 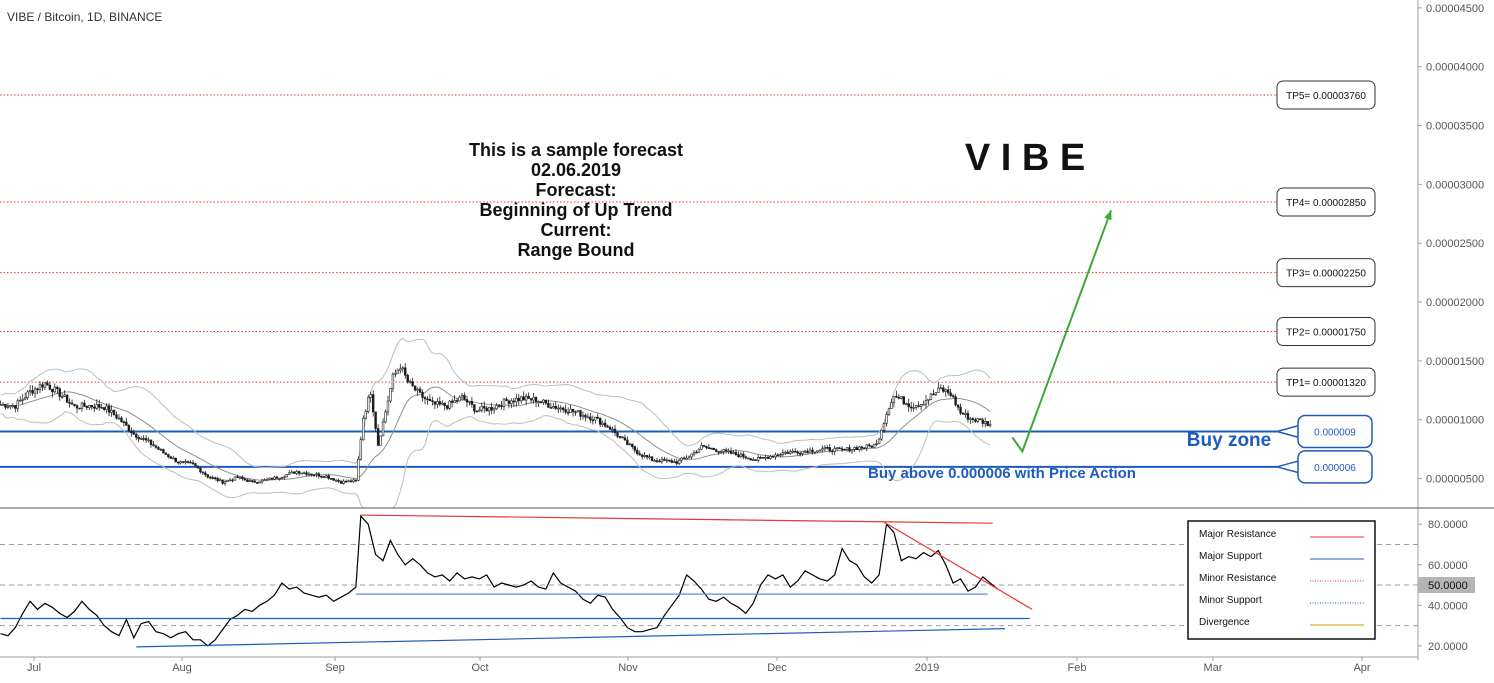 I want to click on x-tick-label: Aug, so click(x=182, y=668).